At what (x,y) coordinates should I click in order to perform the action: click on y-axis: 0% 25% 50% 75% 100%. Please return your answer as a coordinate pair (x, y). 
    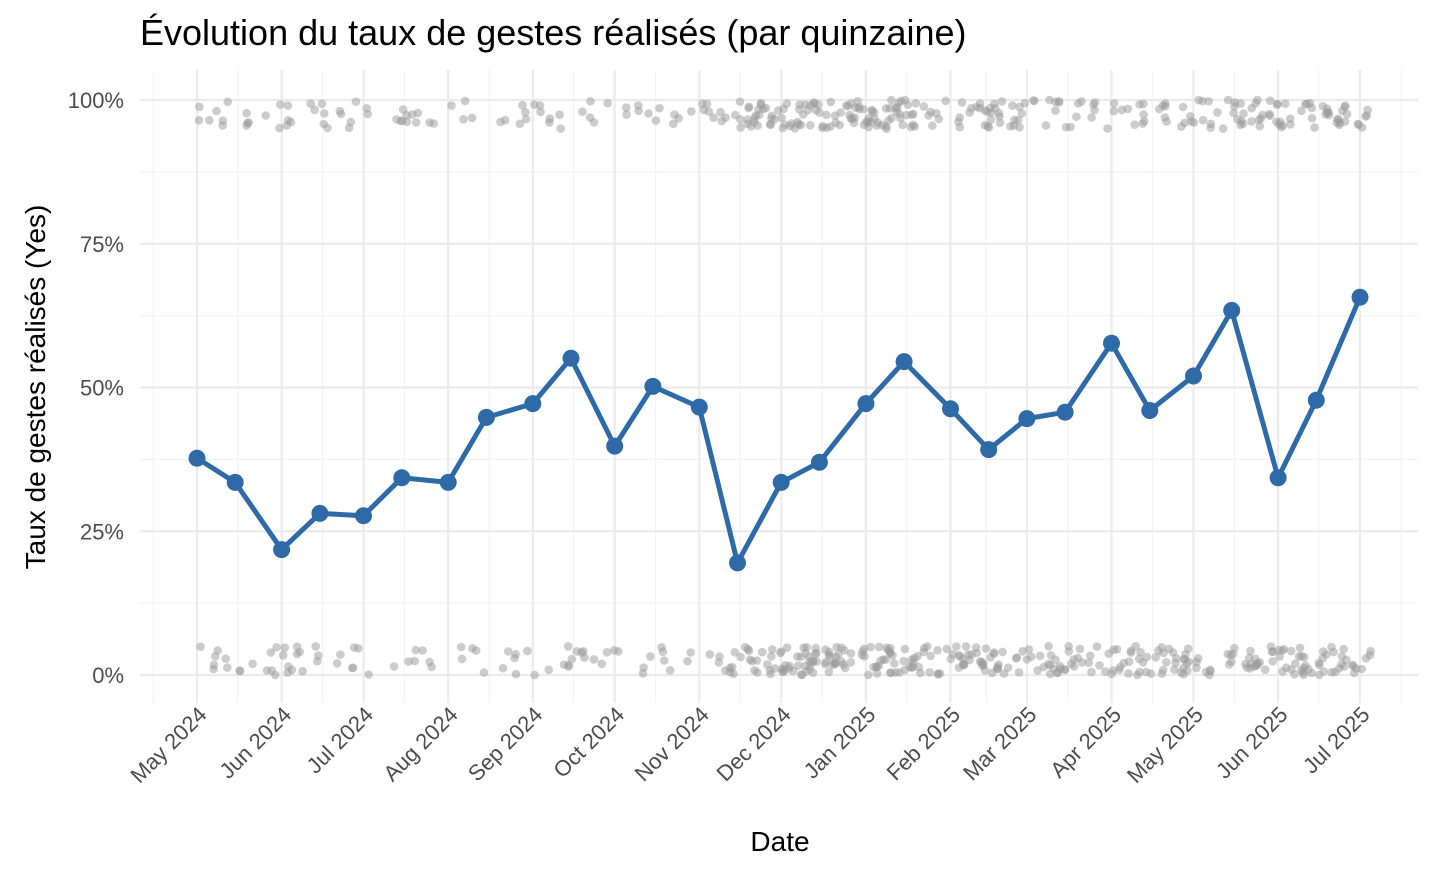
    Looking at the image, I should click on (96, 388).